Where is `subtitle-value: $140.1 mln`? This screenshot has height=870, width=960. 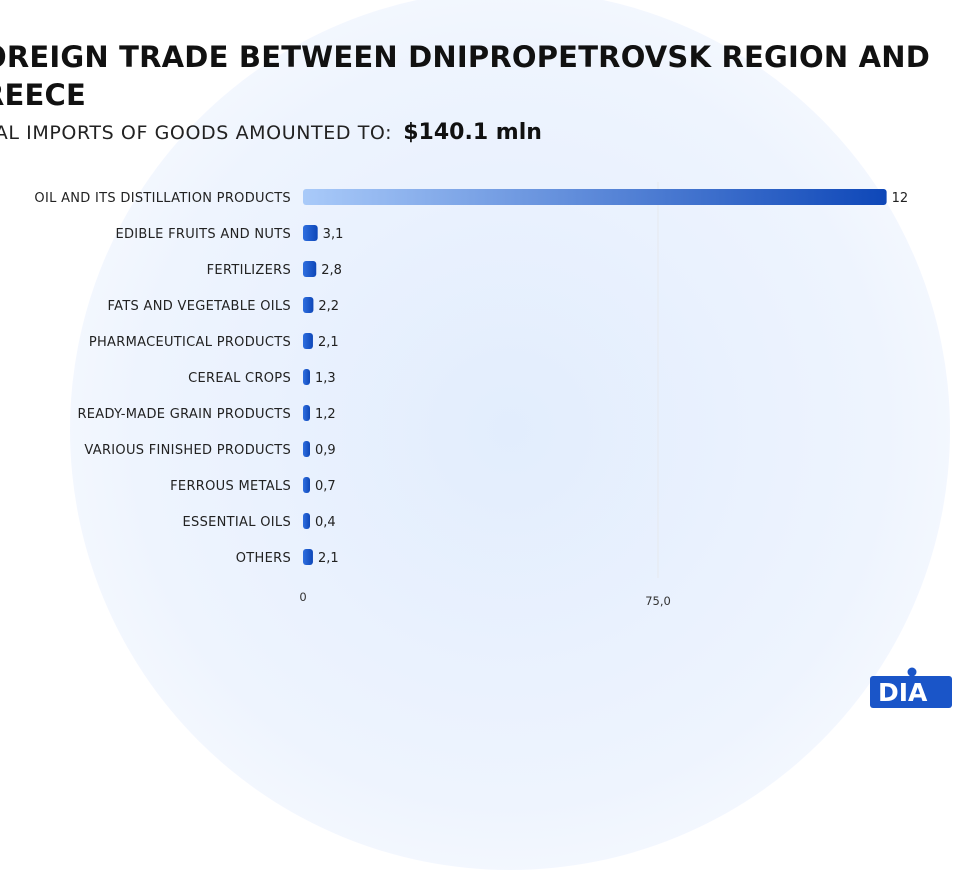 subtitle-value: $140.1 mln is located at coordinates (472, 132).